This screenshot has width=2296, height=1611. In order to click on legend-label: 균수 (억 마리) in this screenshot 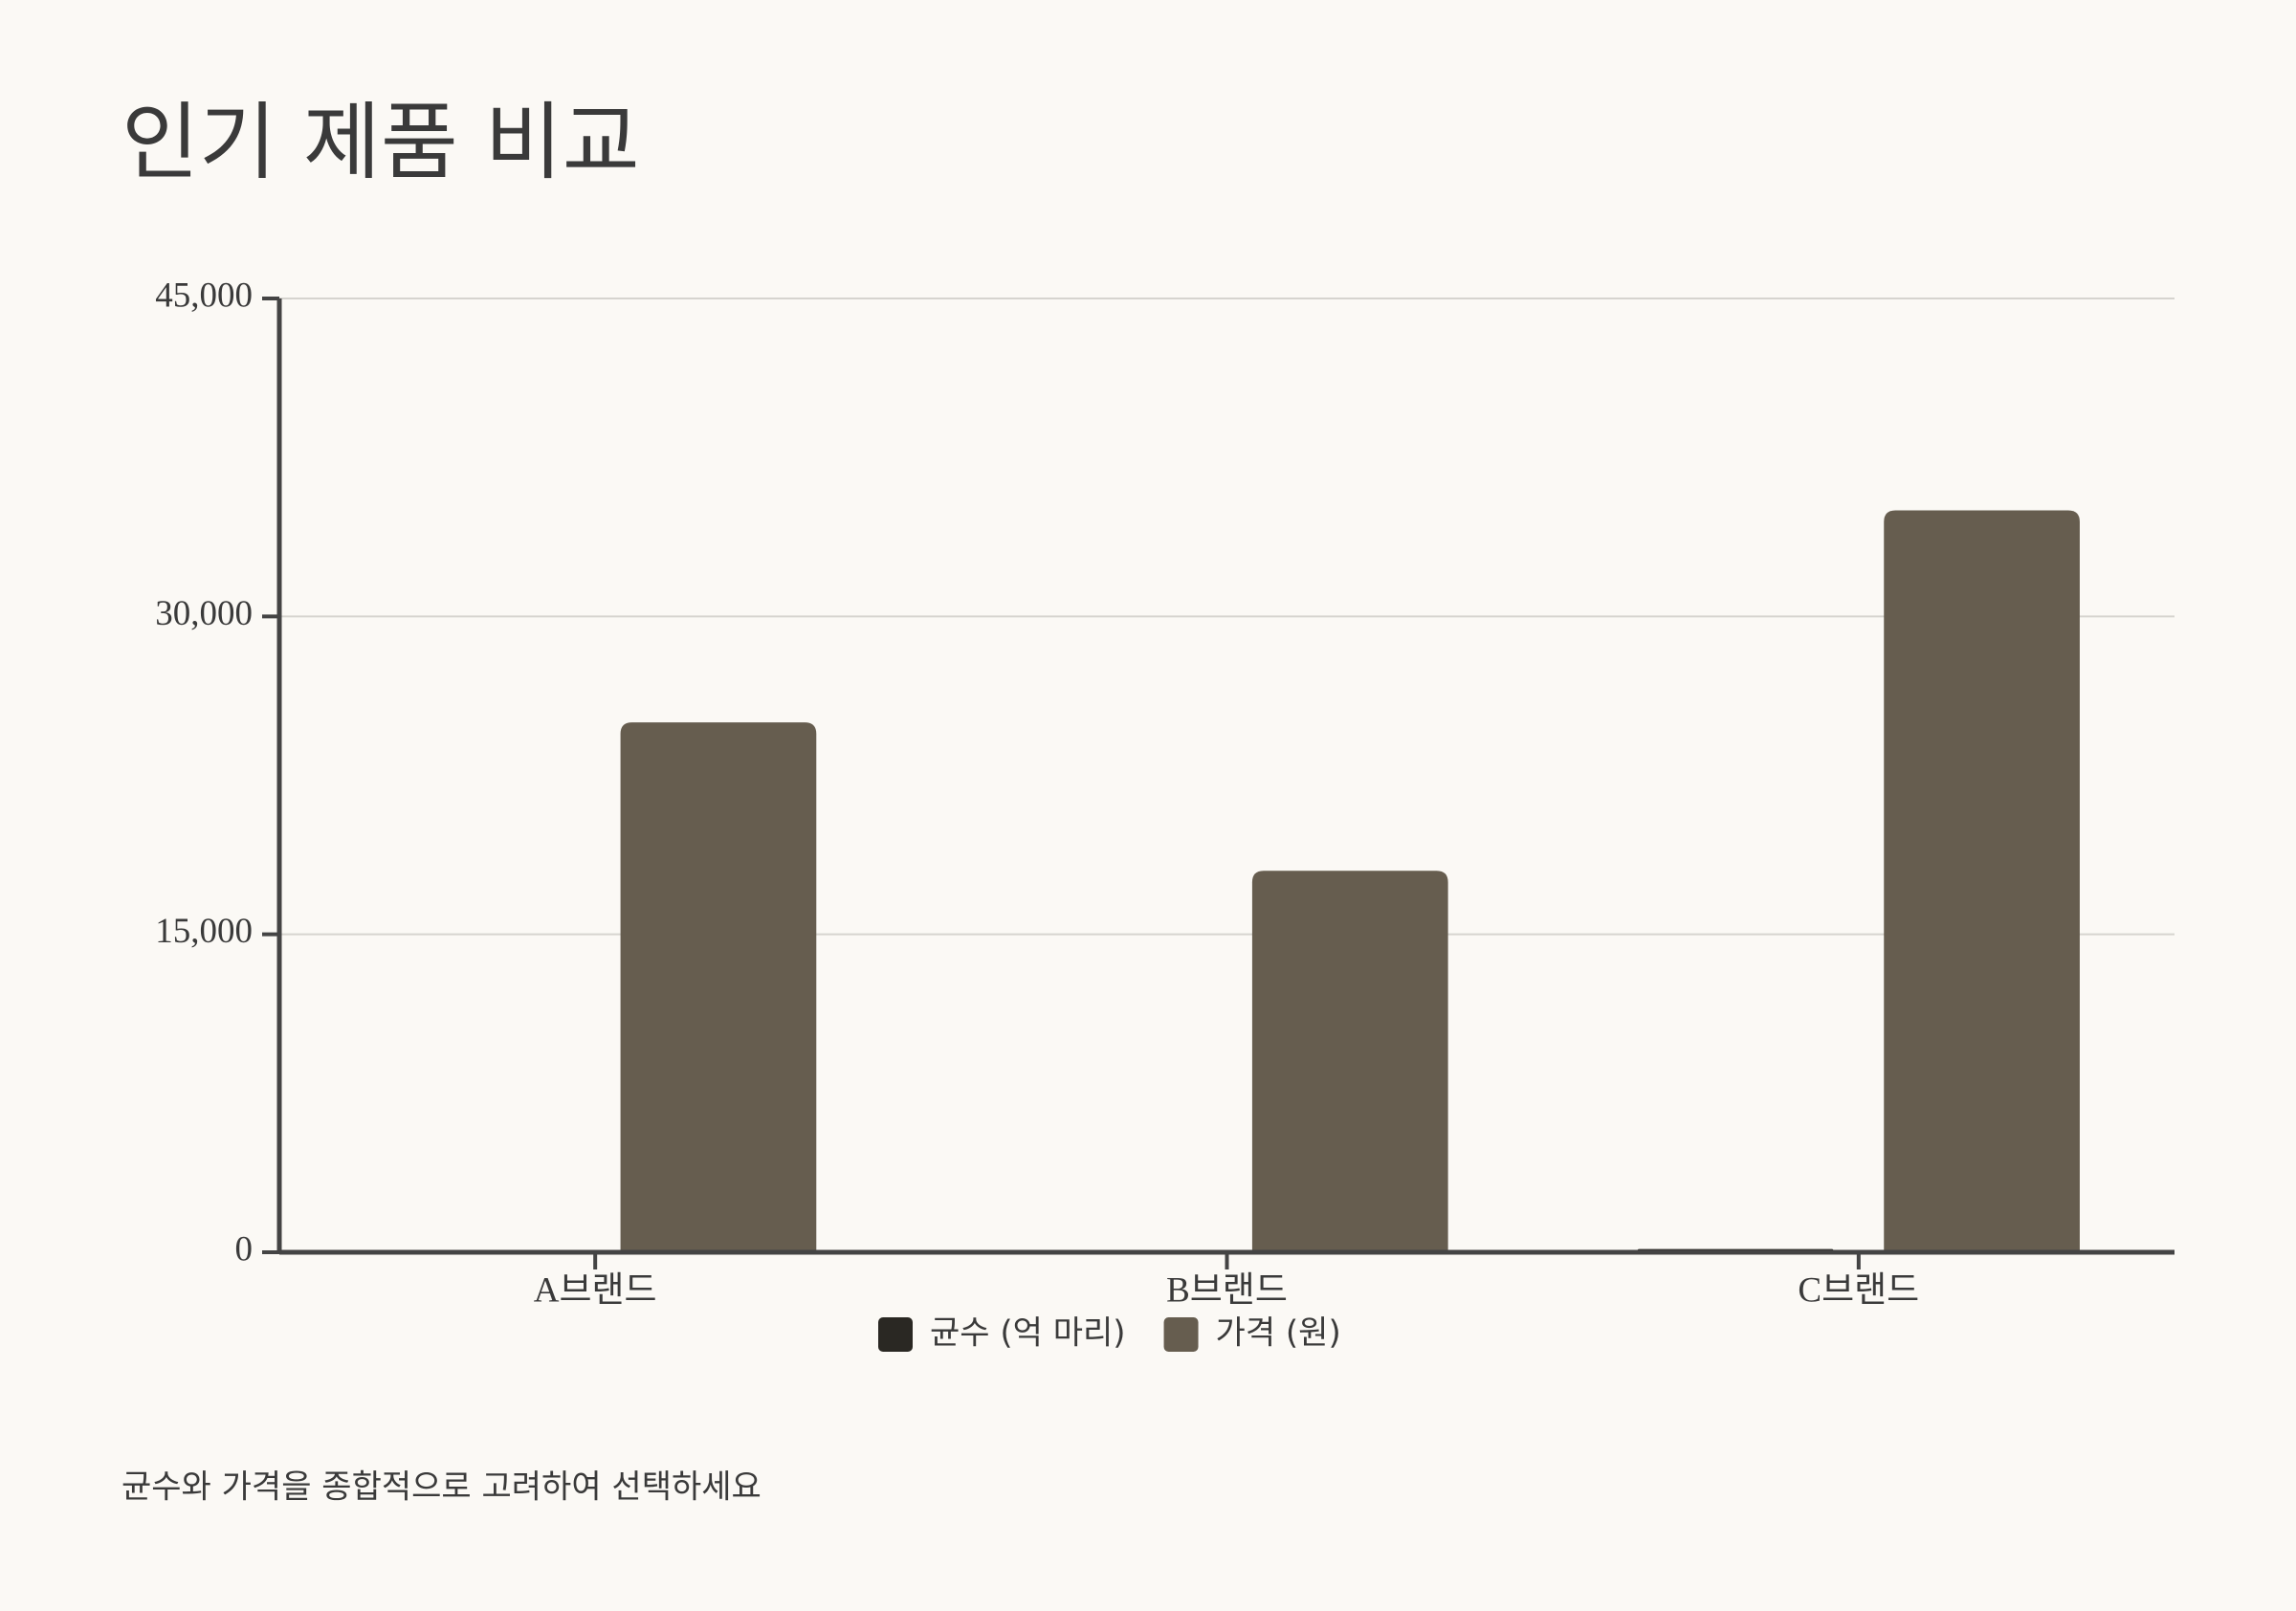, I will do `click(1028, 1334)`.